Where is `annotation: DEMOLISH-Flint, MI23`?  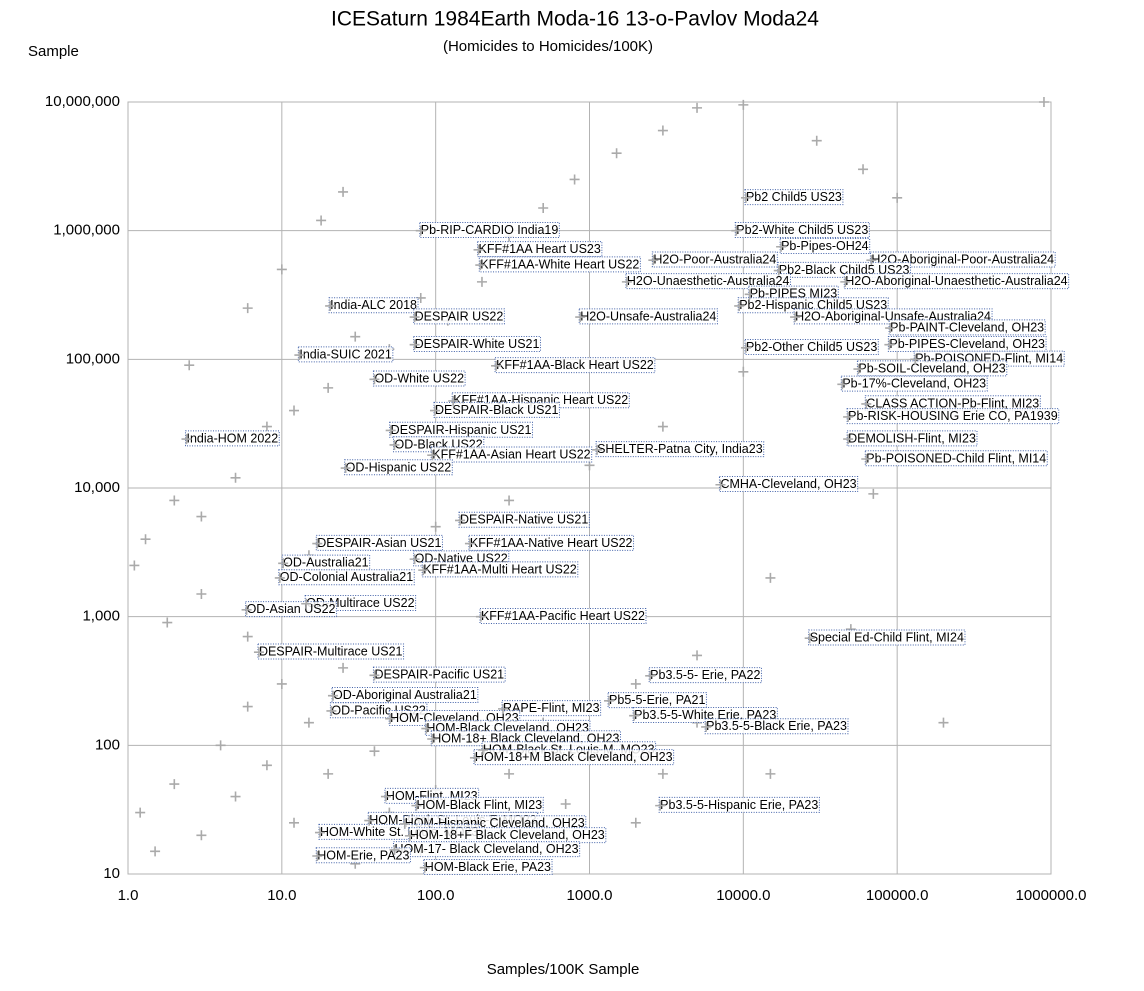
annotation: DEMOLISH-Flint, MI23 is located at coordinates (912, 438).